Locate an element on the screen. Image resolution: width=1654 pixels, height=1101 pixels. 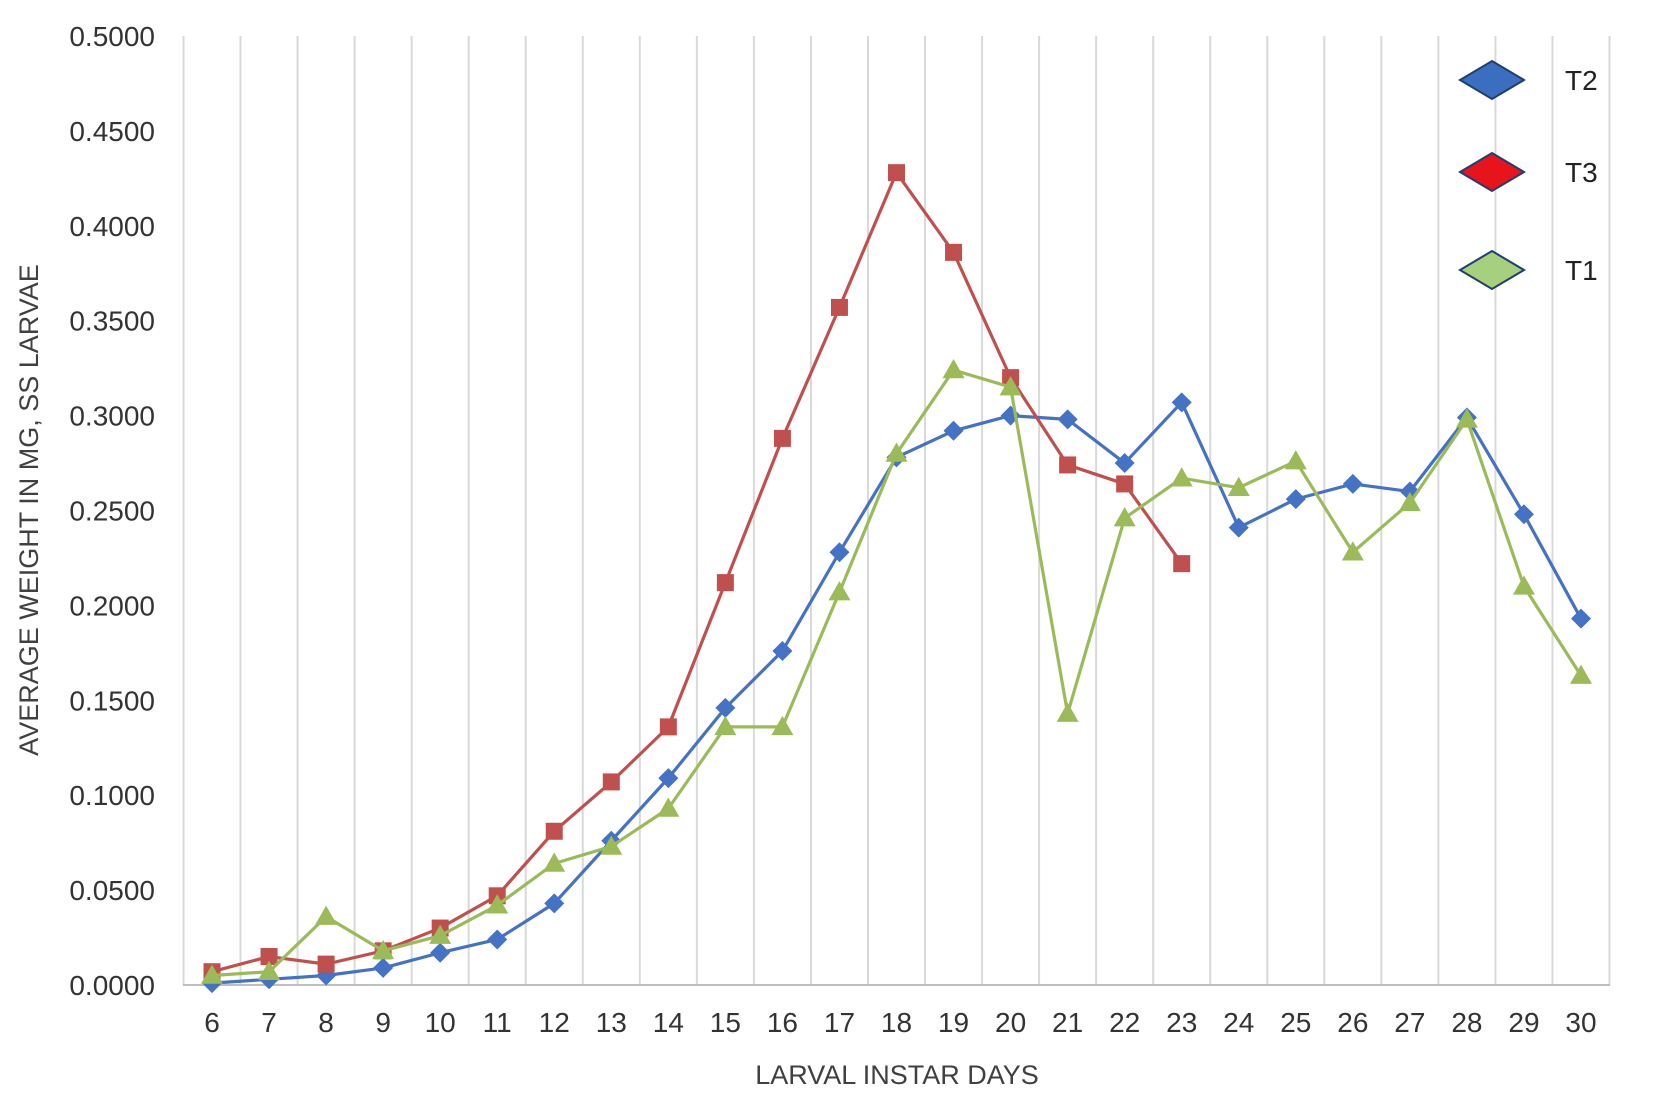
x-tick-label: 8 is located at coordinates (326, 1022).